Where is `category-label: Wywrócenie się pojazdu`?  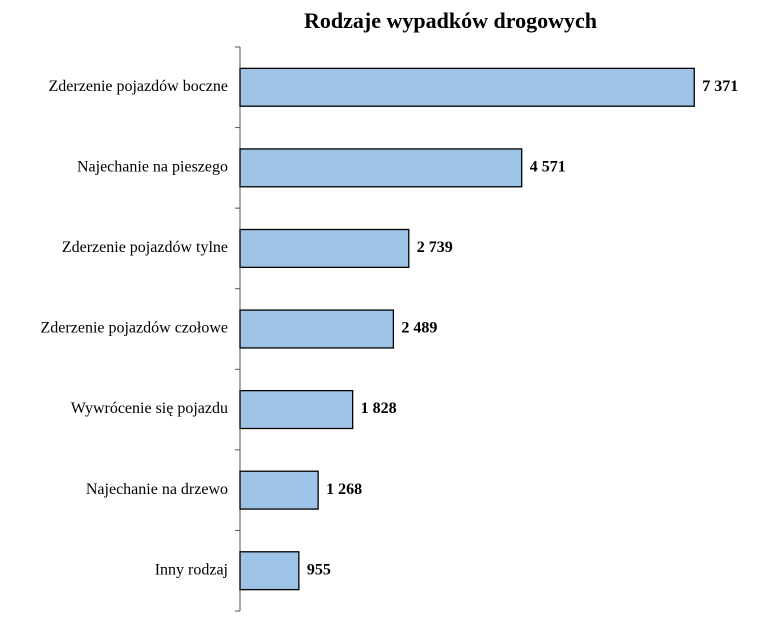
category-label: Wywrócenie się pojazdu is located at coordinates (149, 408).